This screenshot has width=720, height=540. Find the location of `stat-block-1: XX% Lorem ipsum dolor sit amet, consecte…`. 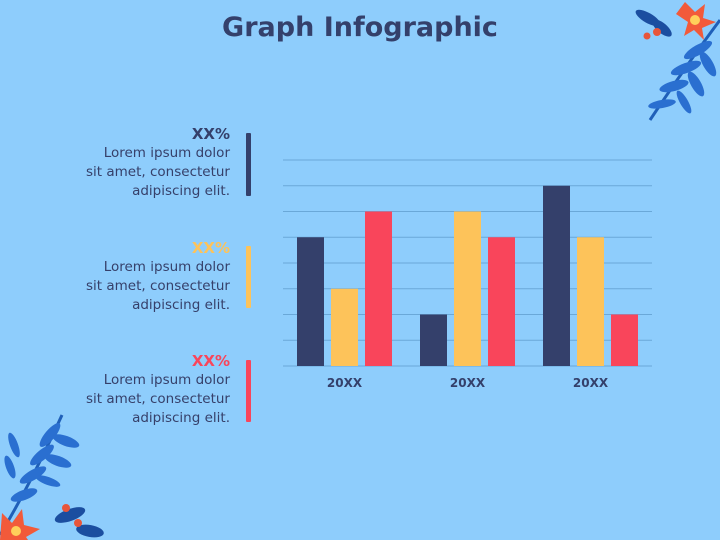

stat-block-1: XX% Lorem ipsum dolor sit amet, consecte… is located at coordinates (135, 162).